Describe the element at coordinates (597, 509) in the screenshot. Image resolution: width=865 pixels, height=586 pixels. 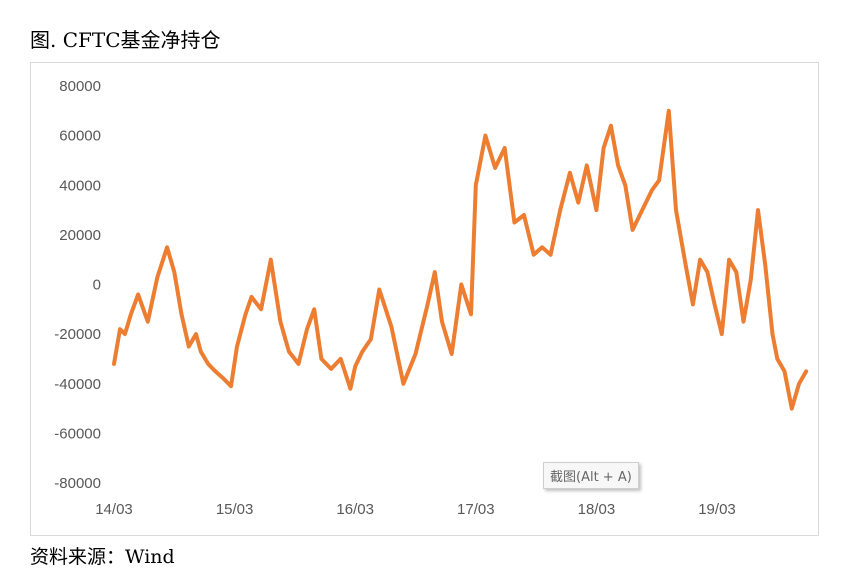
I see `x-tick-label: 18/03` at that location.